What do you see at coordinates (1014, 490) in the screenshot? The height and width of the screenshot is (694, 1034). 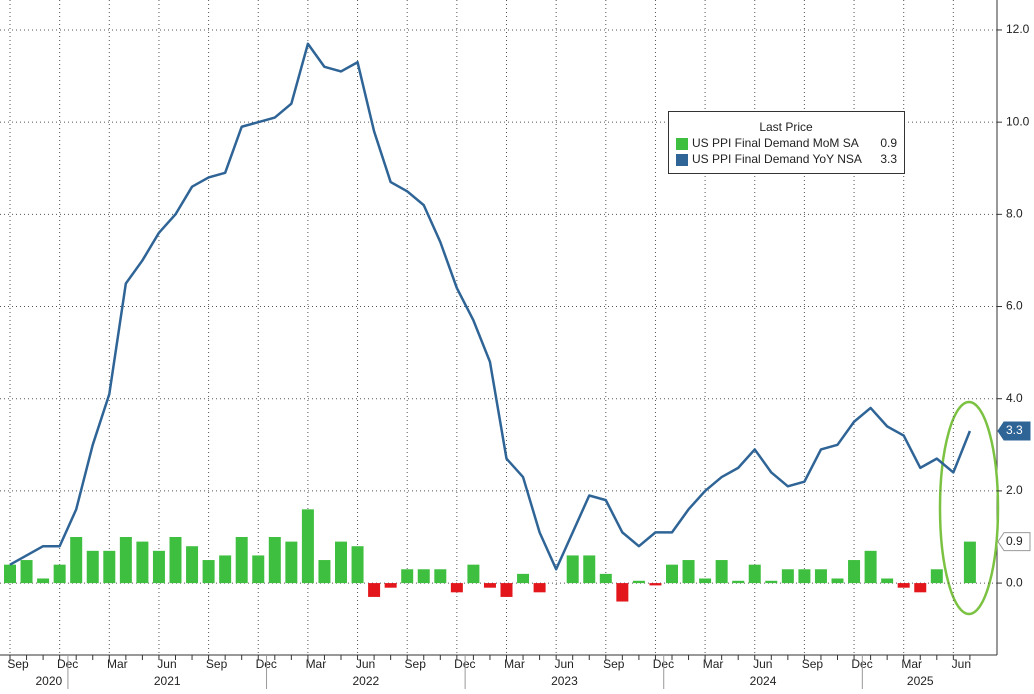 I see `y-tick-label: 2.0` at bounding box center [1014, 490].